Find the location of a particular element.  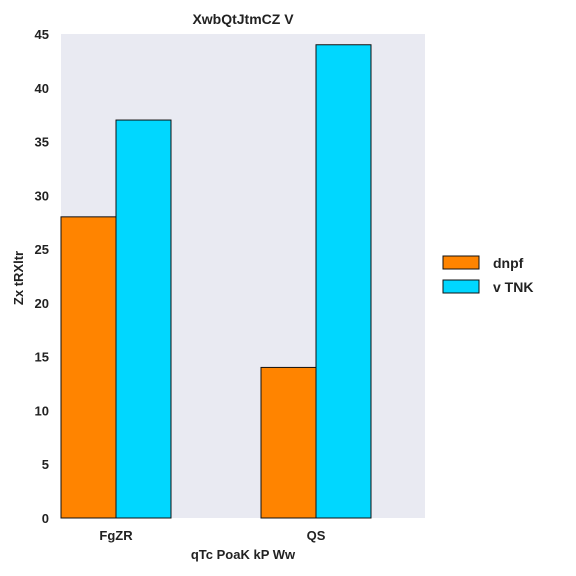

y-tick-label: 45 is located at coordinates (42, 34).